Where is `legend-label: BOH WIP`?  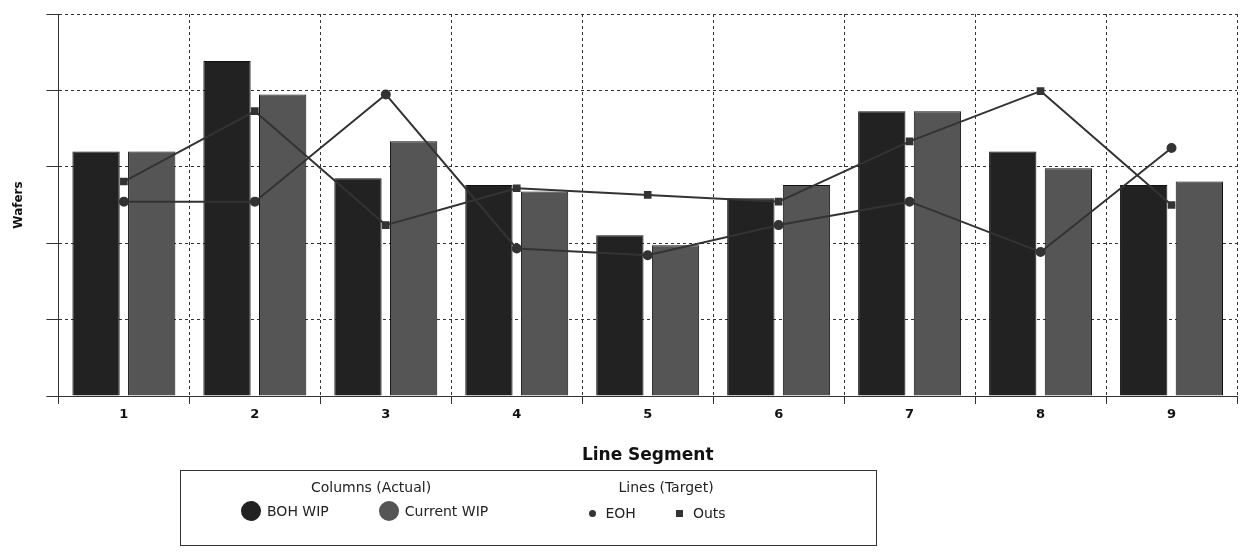
legend-label: BOH WIP is located at coordinates (297, 511).